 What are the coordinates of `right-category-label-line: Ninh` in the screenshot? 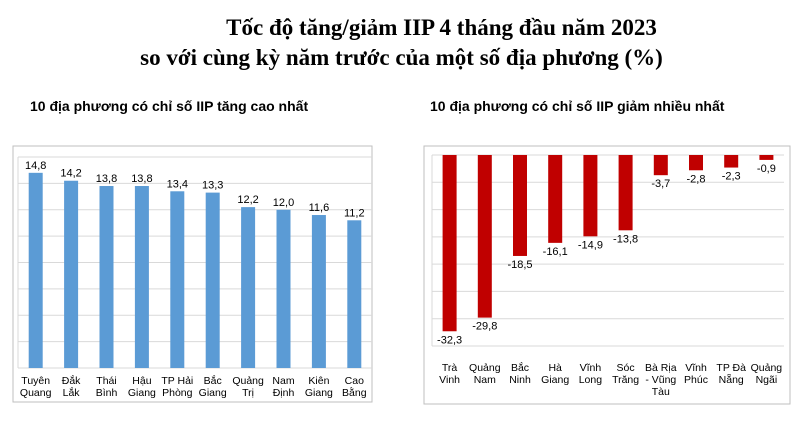 It's located at (520, 380).